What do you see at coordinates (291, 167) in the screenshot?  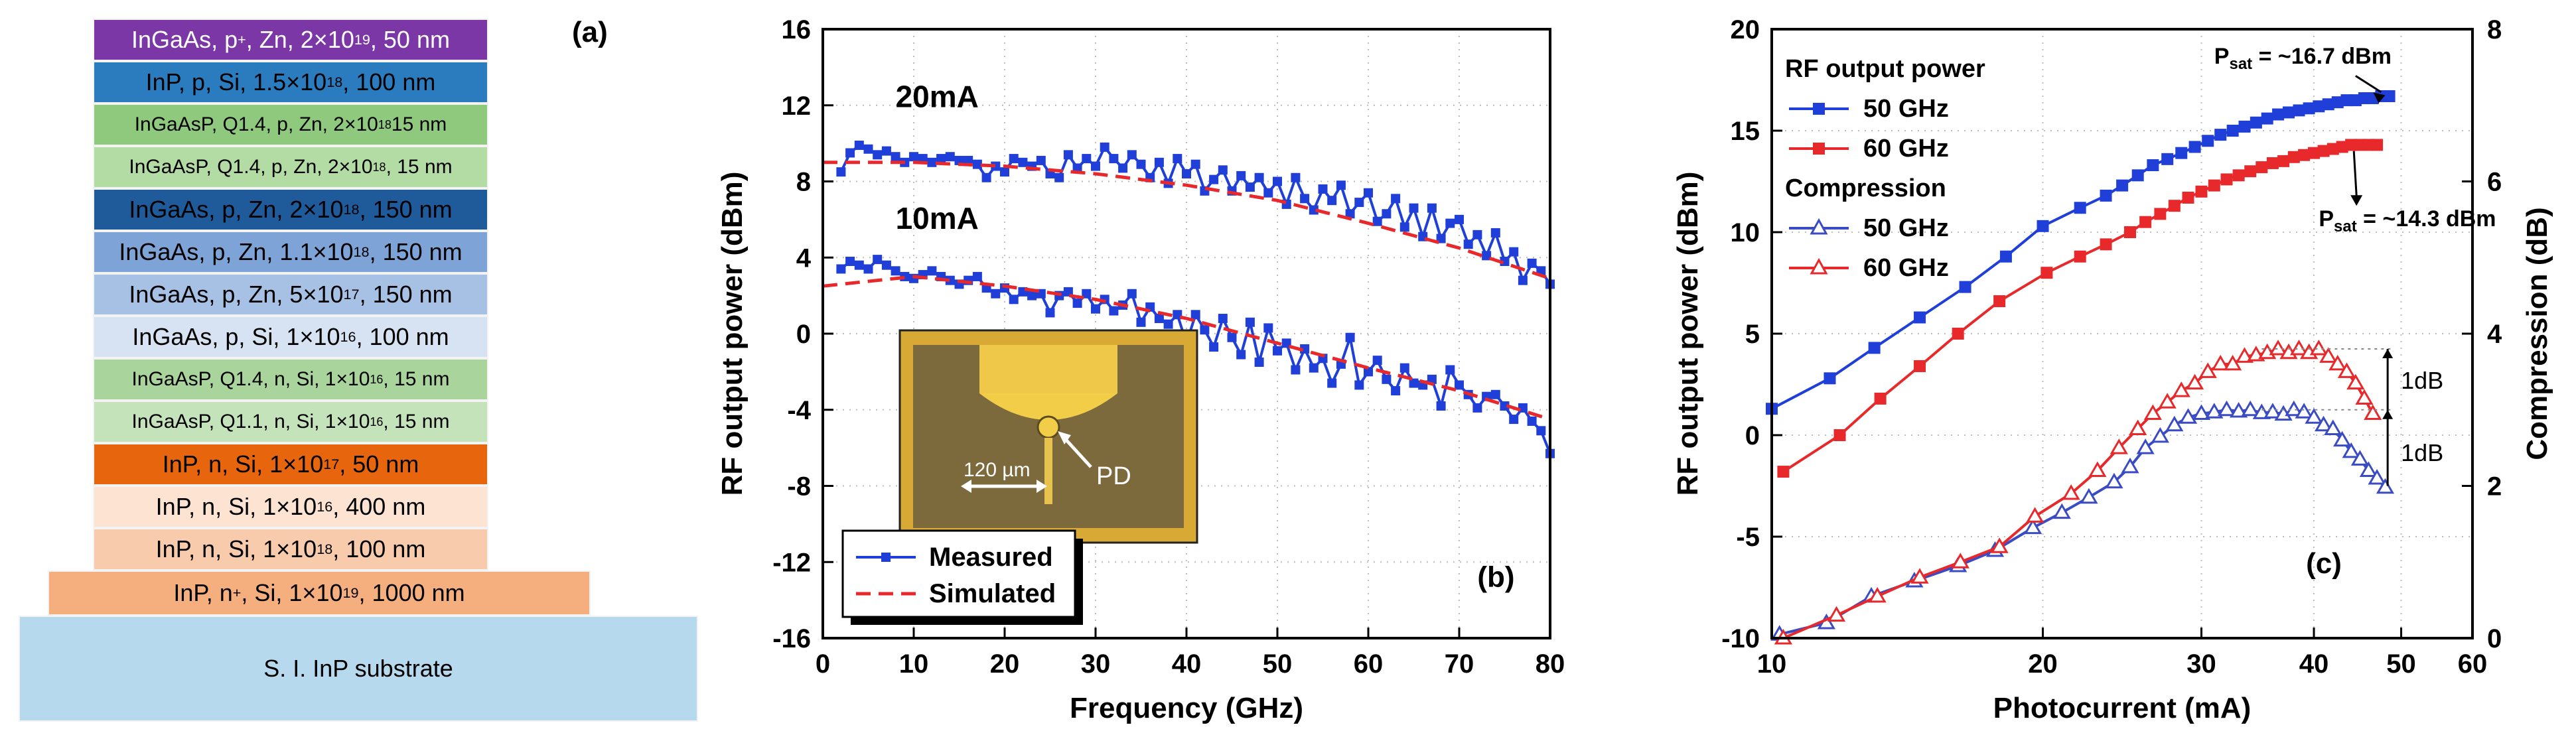 I see `epi-layer: InGaAsP, Q1.4, p, Zn, 2×10 18, 15 nm` at bounding box center [291, 167].